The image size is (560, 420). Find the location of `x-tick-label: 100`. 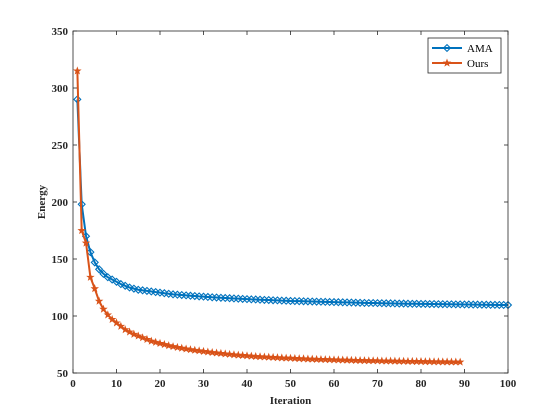

x-tick-label: 100 is located at coordinates (508, 384).